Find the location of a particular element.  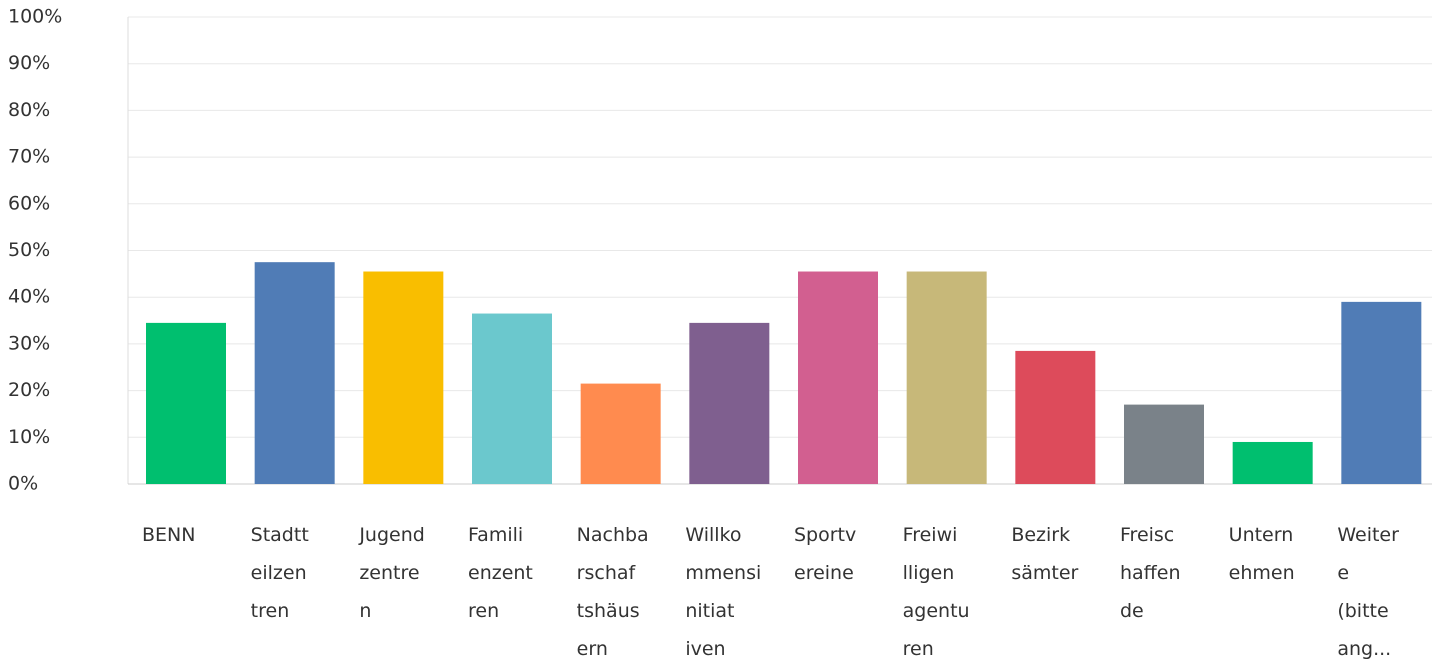

x-tick-label: Famili enzent ren is located at coordinates (500, 573).